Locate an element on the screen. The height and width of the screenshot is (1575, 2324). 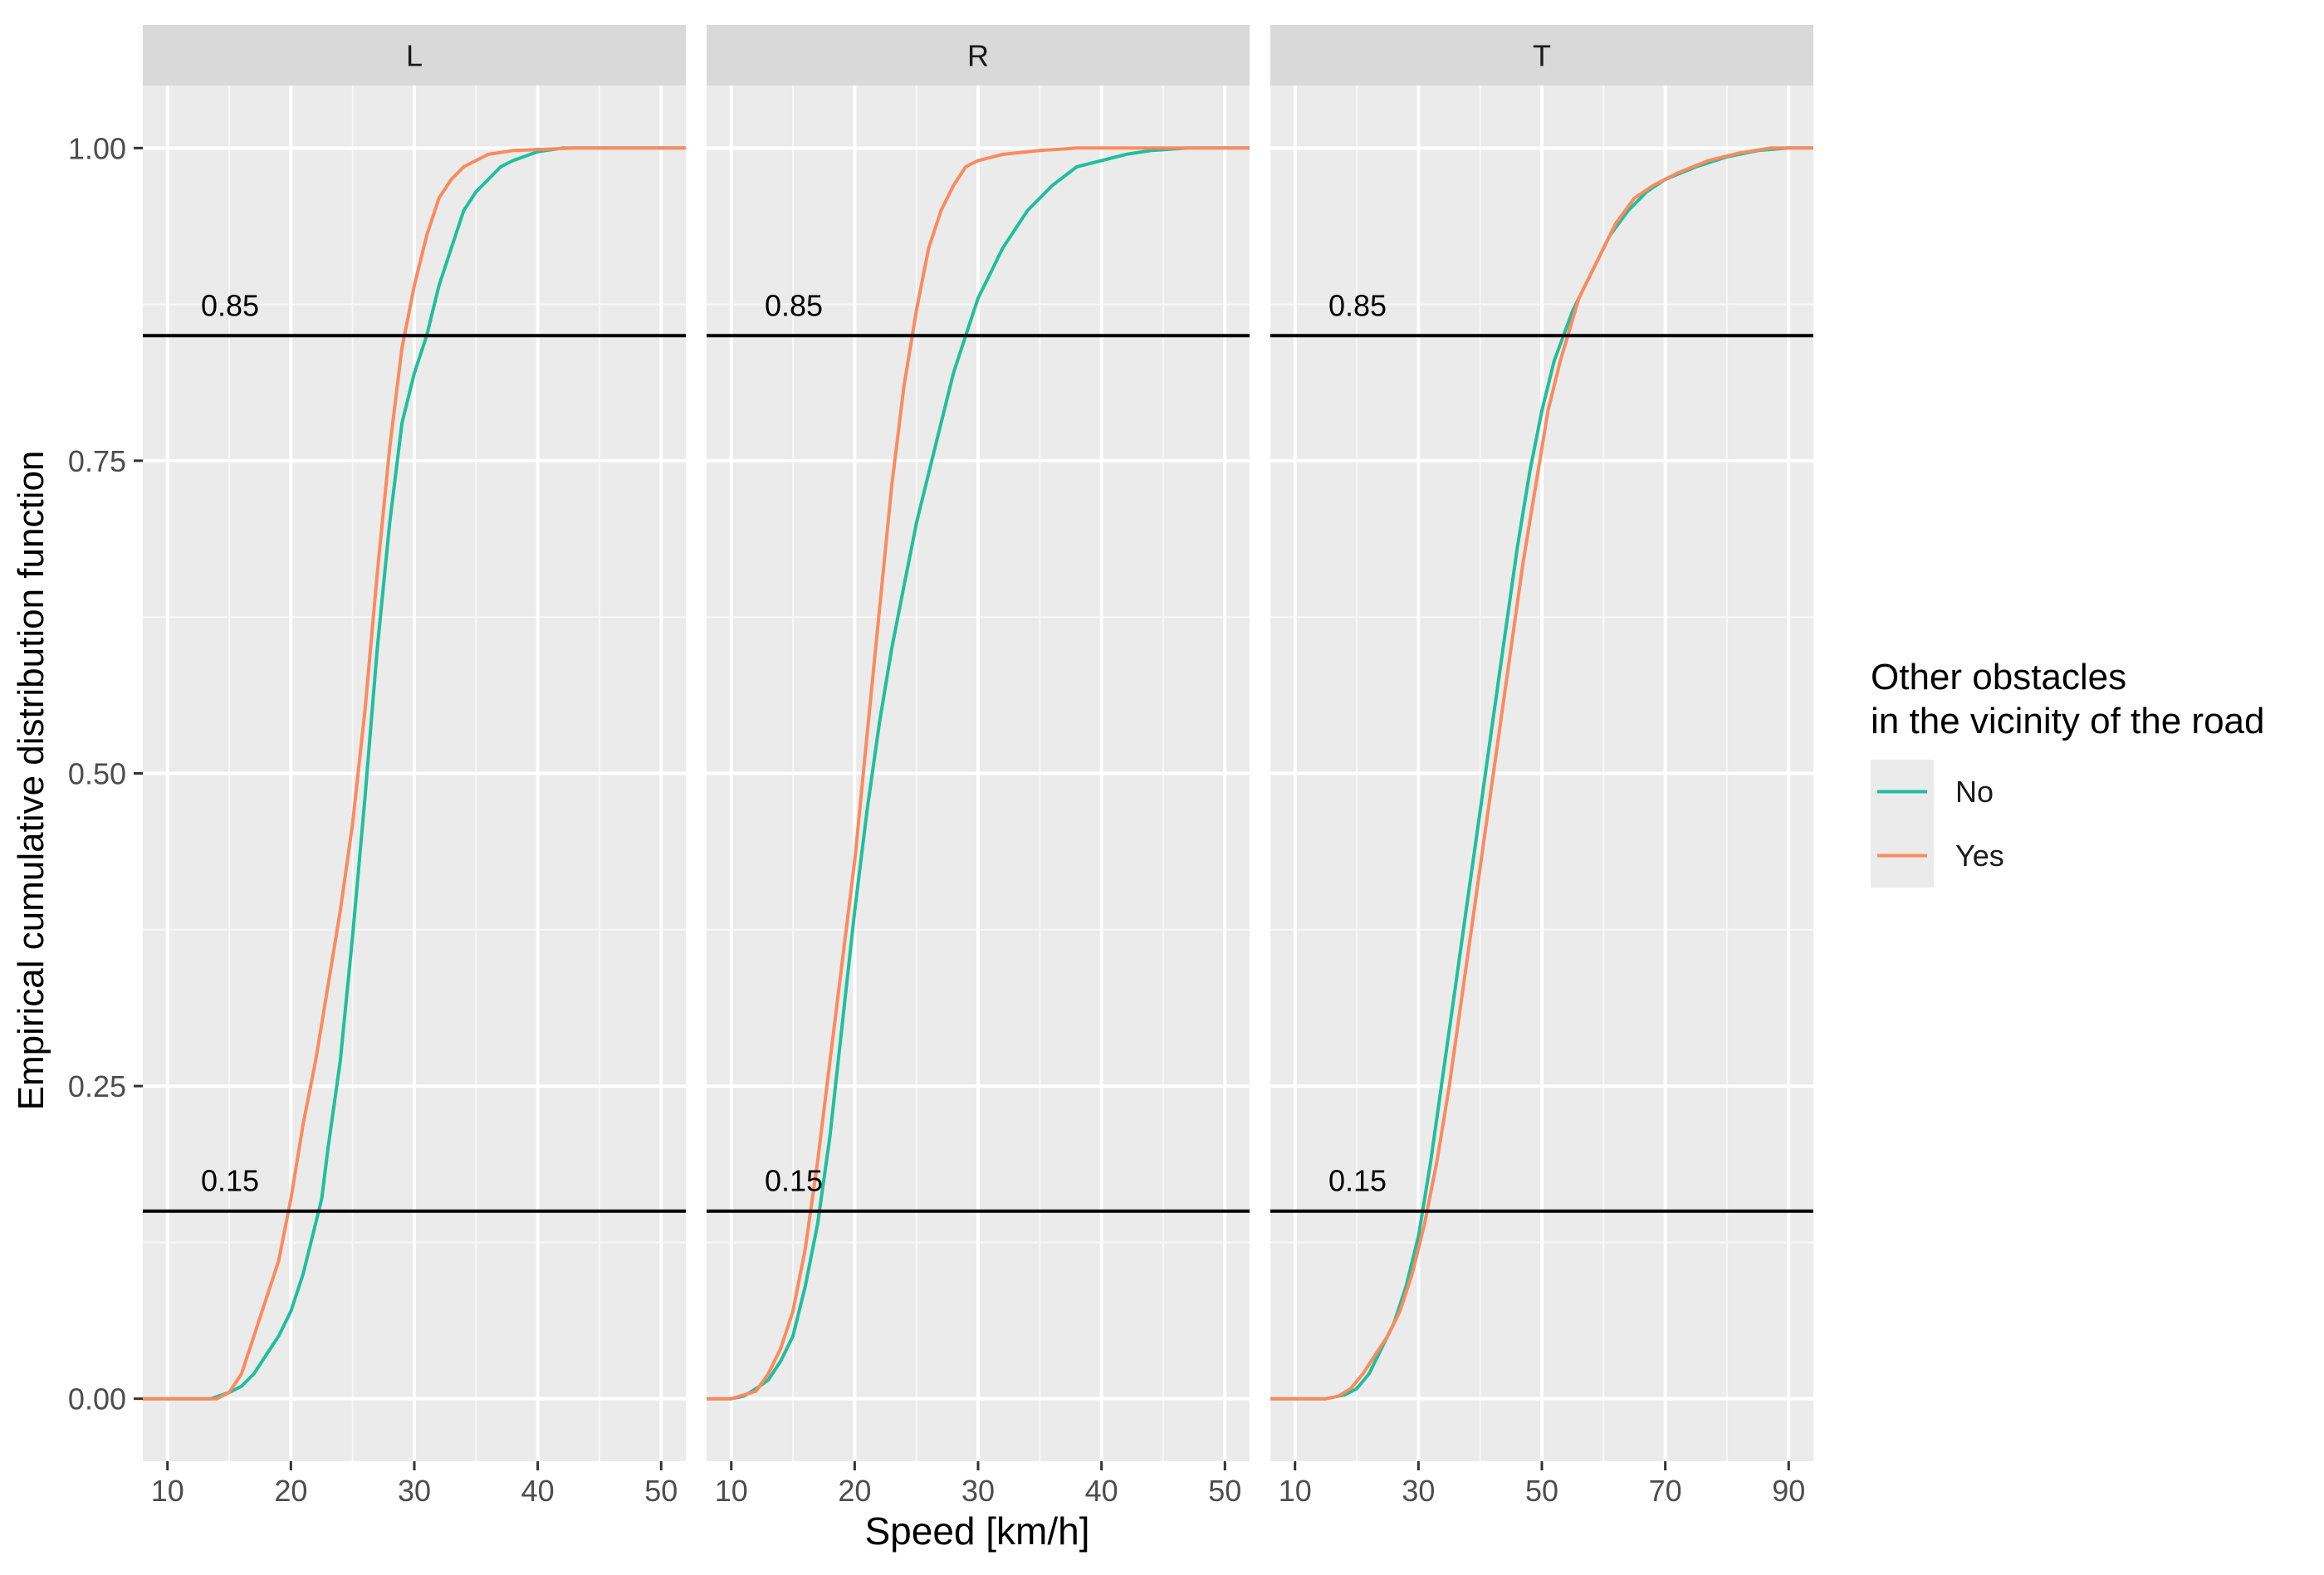
facet-strip-label: L is located at coordinates (414, 56).